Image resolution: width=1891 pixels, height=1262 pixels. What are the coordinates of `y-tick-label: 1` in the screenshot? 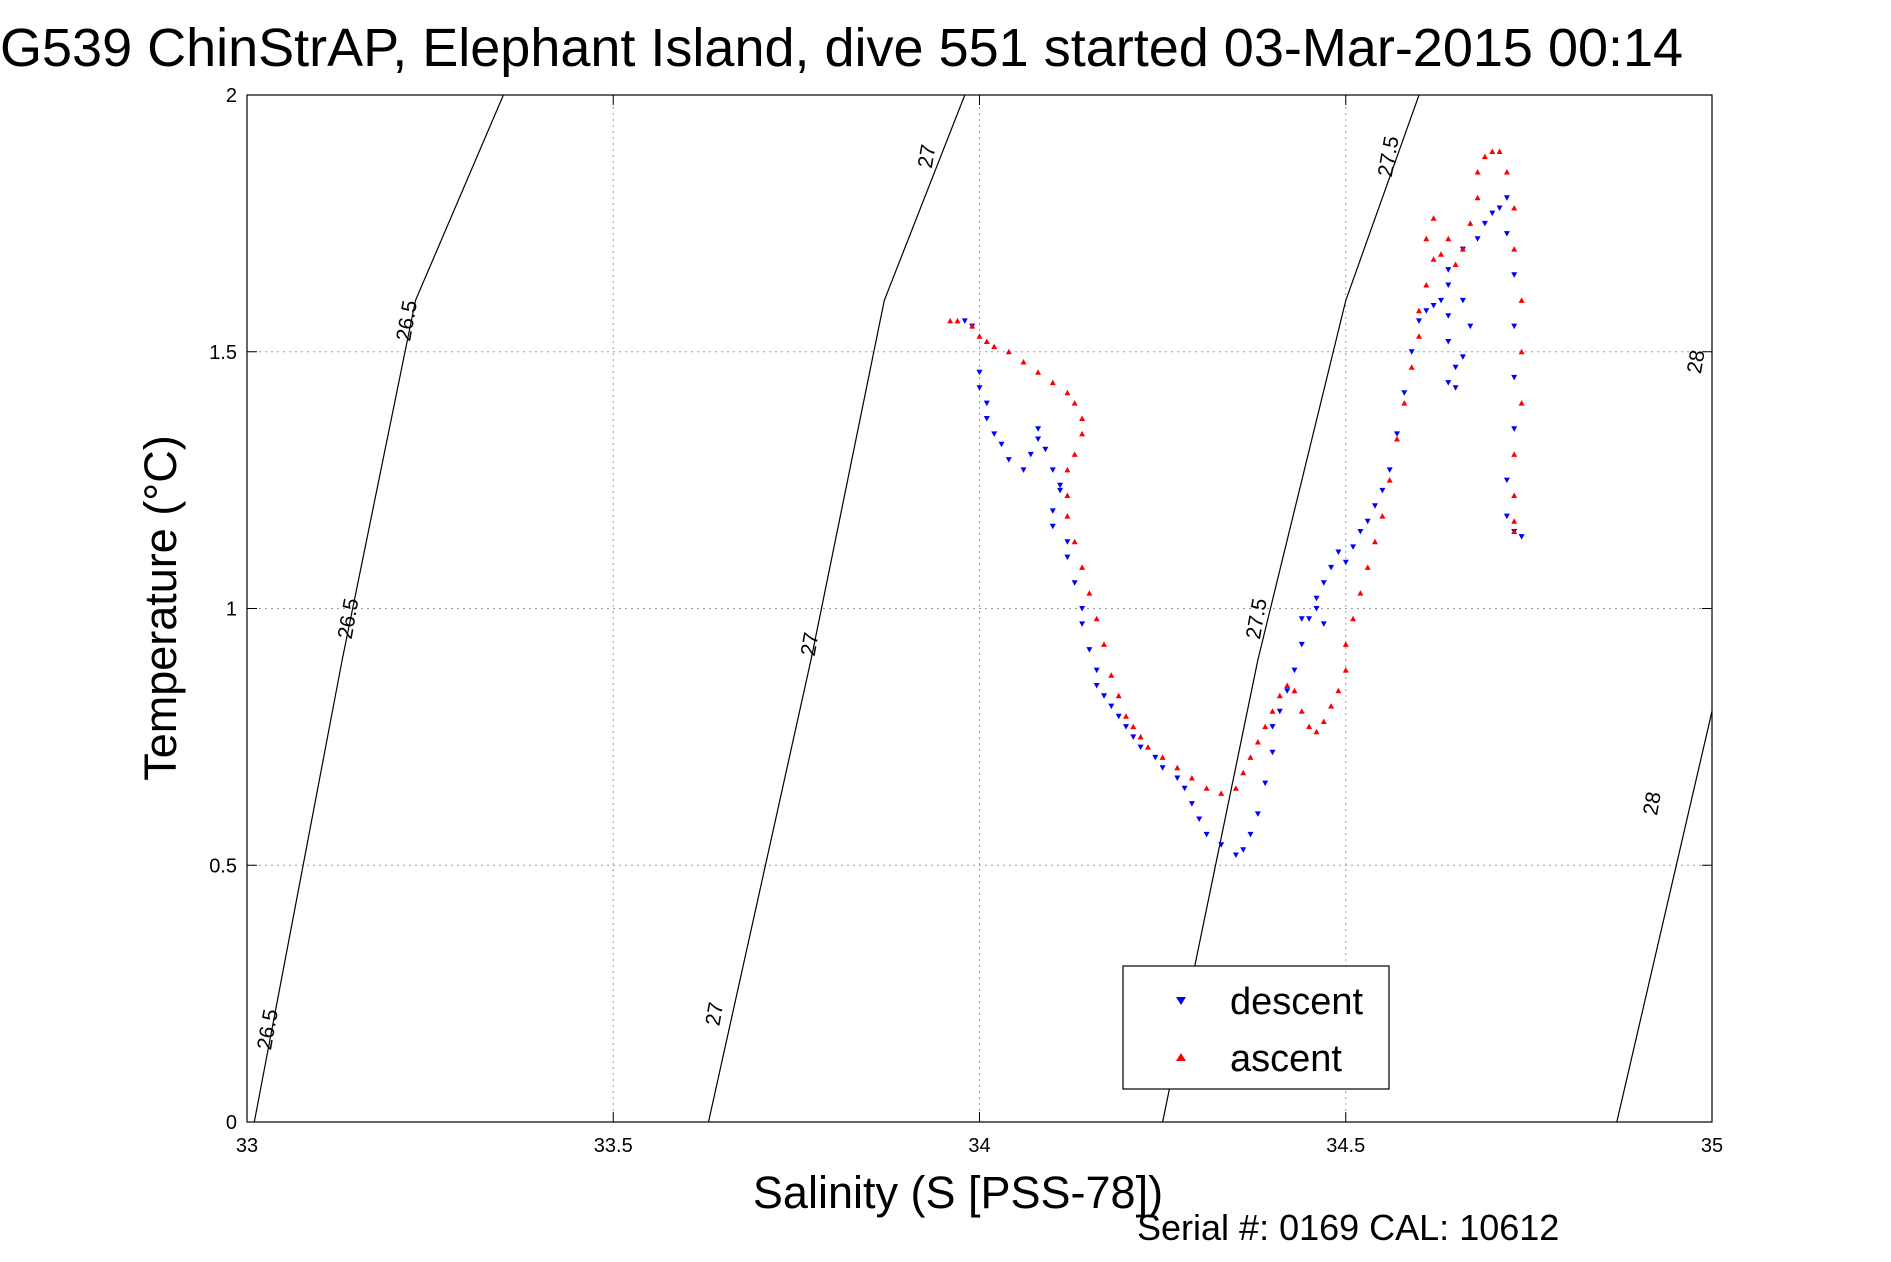 It's located at (231, 610).